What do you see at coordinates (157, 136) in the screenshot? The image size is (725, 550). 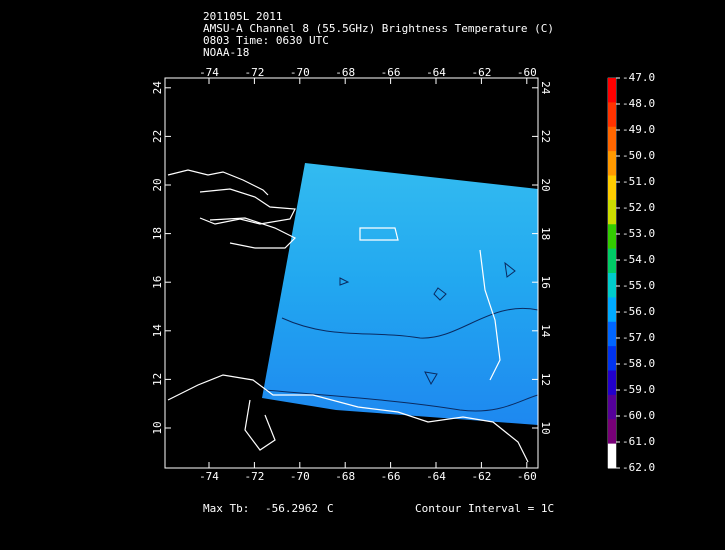 I see `lat-label-left: 22` at bounding box center [157, 136].